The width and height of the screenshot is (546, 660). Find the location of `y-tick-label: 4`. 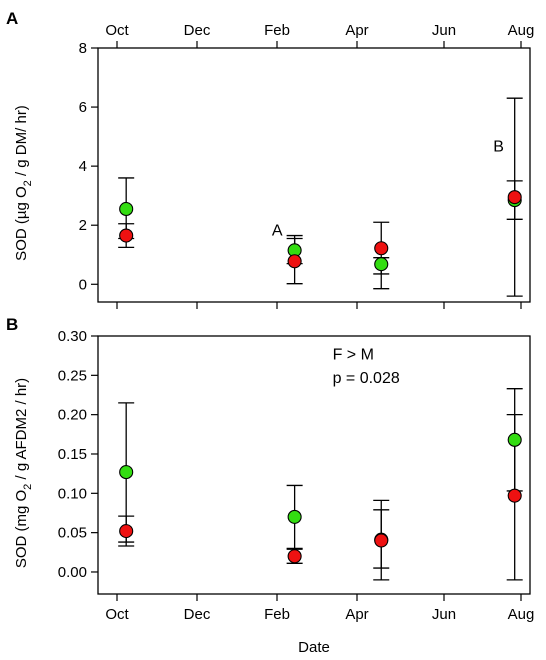

y-tick-label: 4 is located at coordinates (83, 166).